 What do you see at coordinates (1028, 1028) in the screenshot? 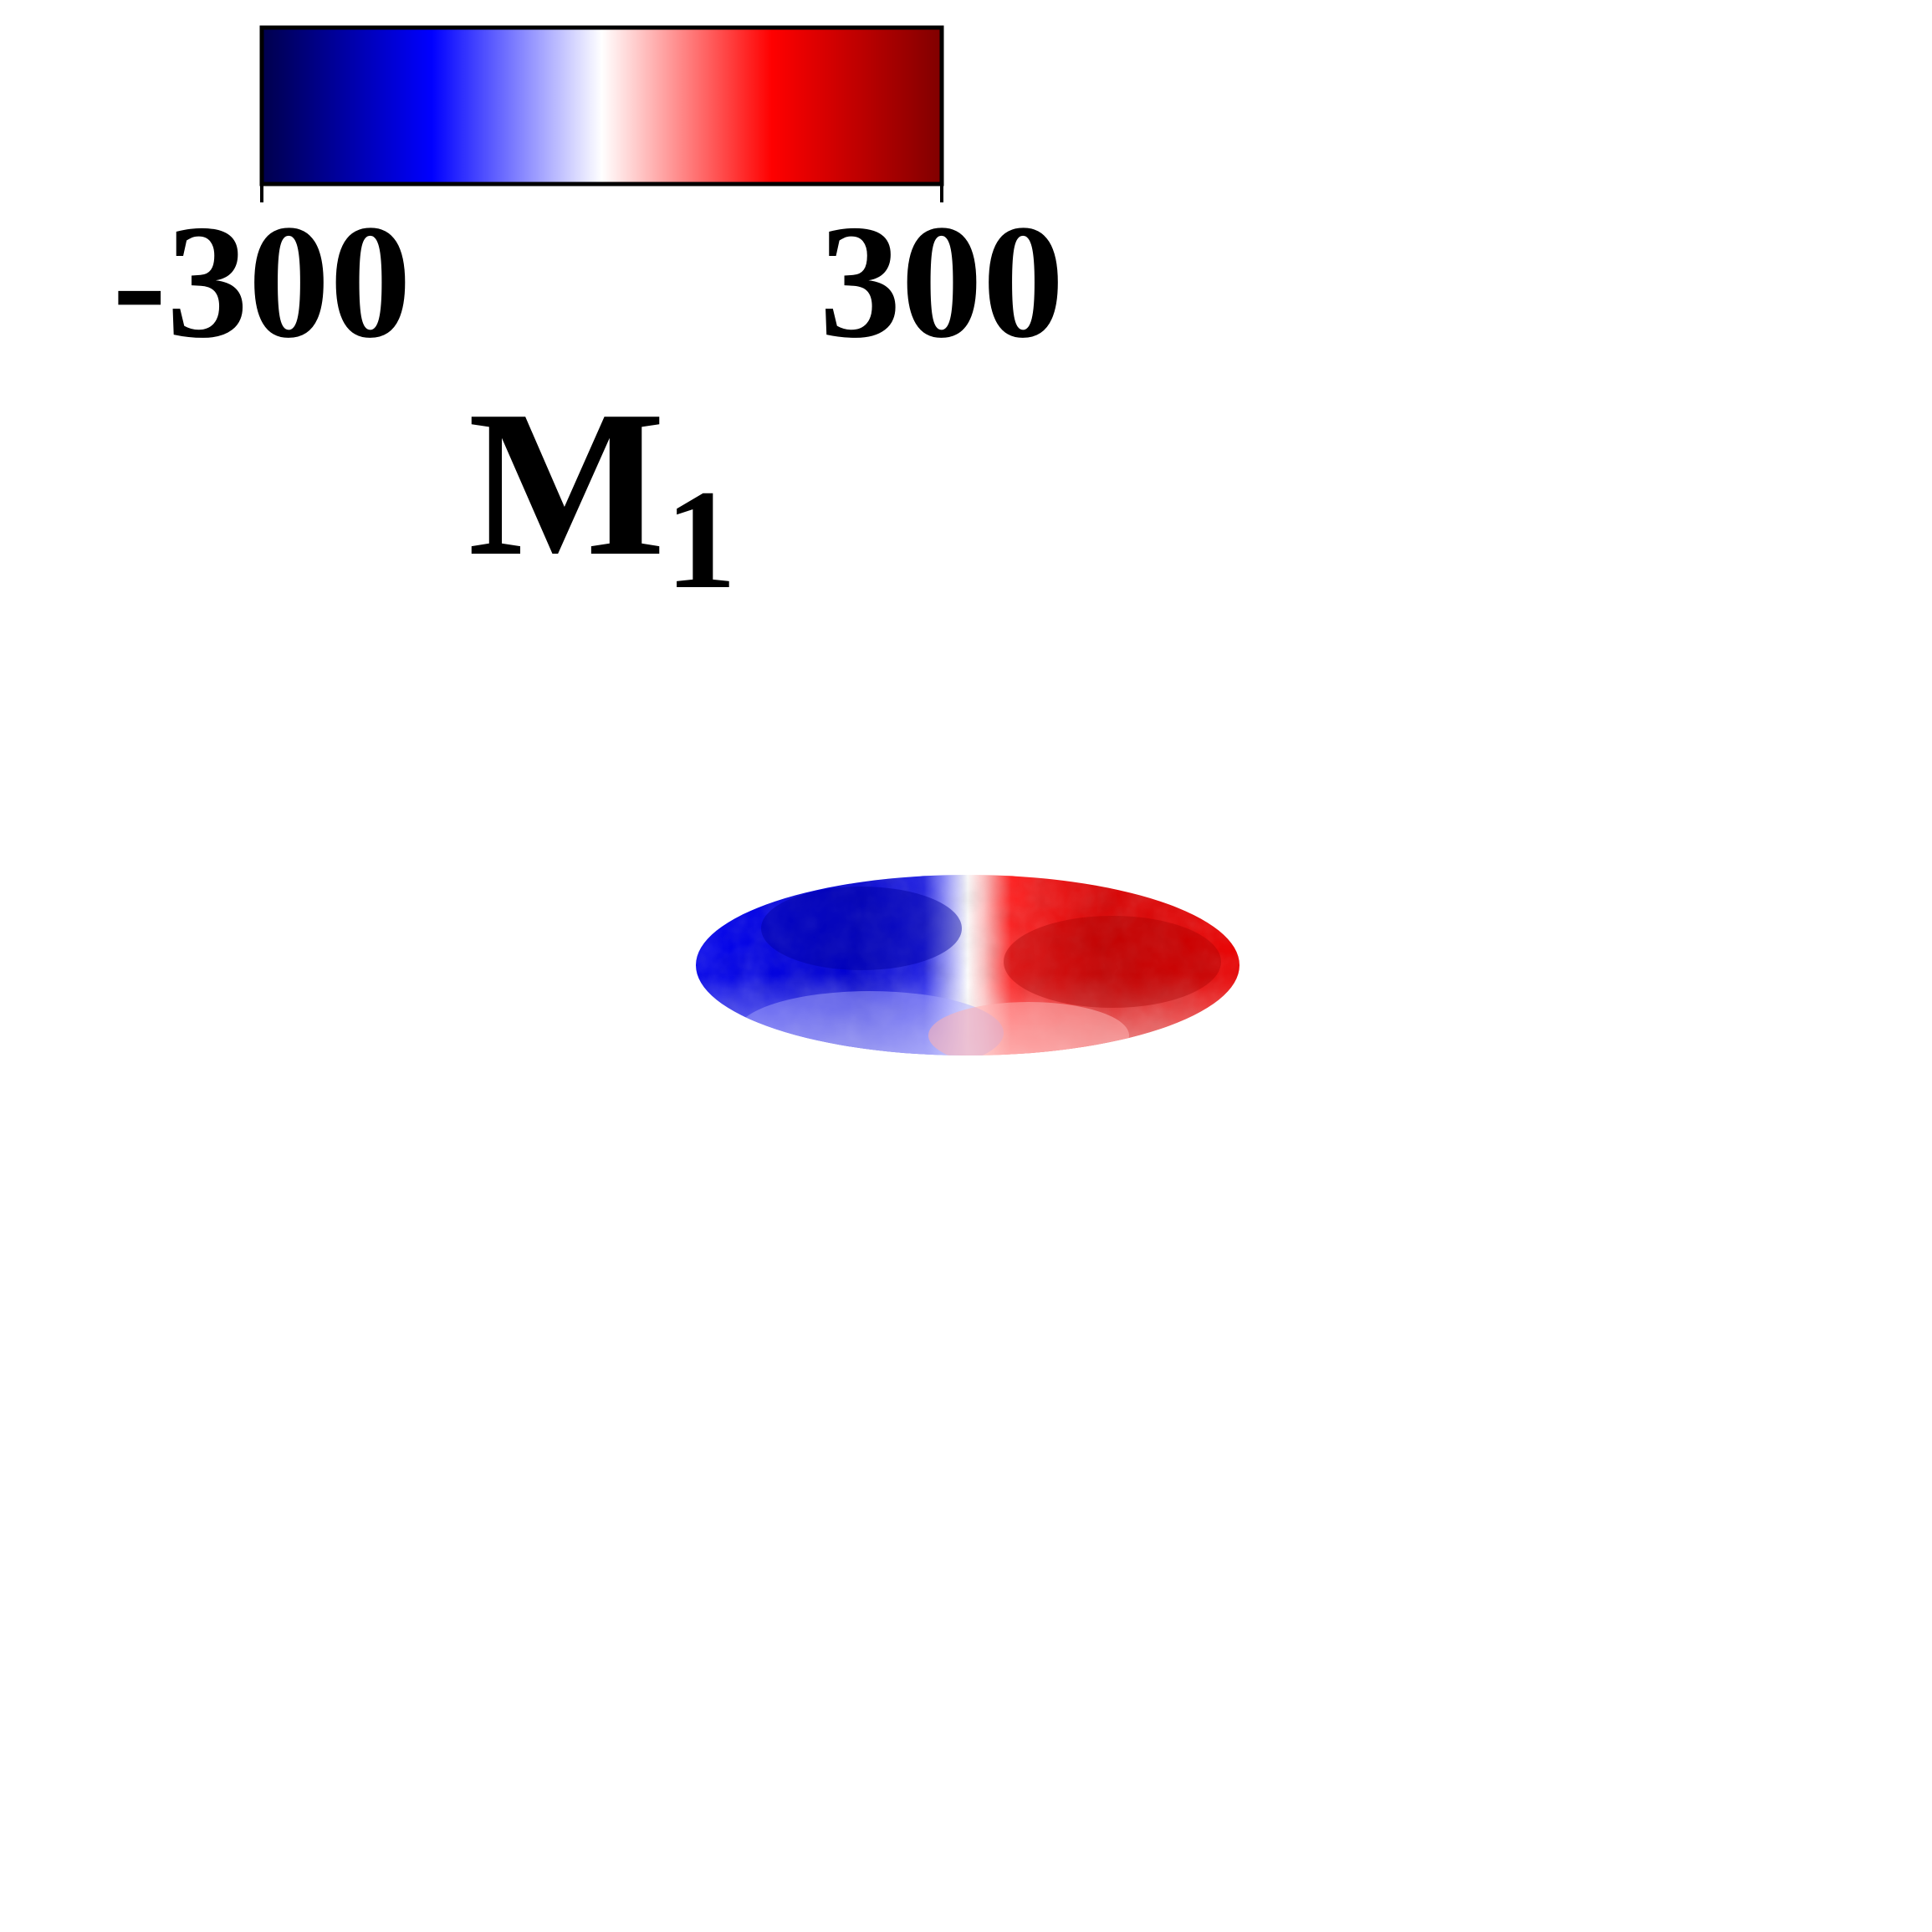
I see `sky-map-light-red-region` at bounding box center [1028, 1028].